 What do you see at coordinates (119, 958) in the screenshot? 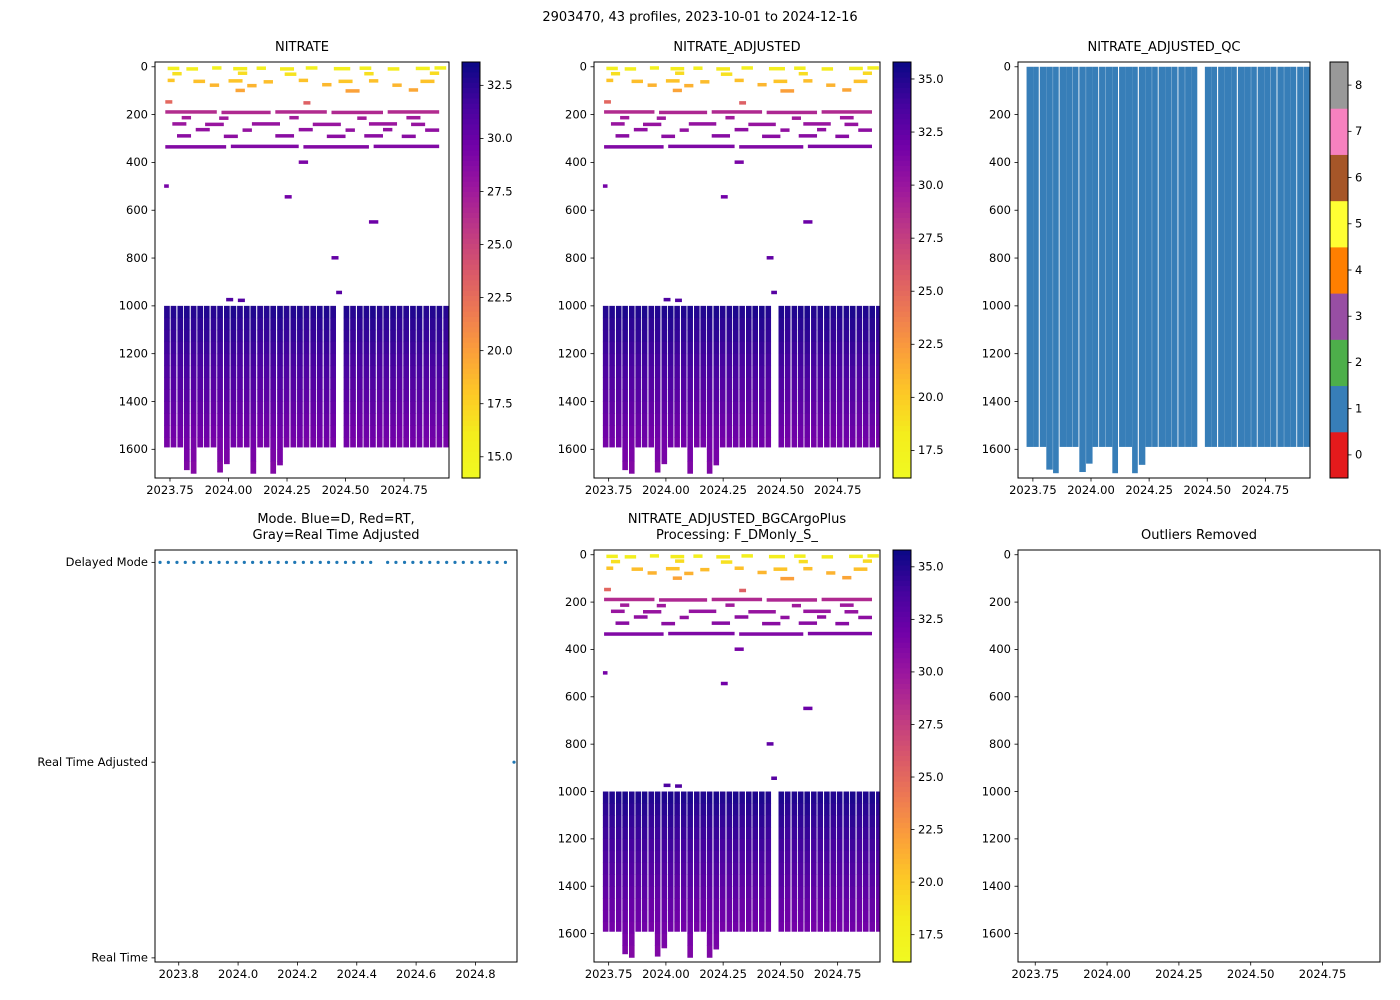
I see `svg-text: Real Time` at bounding box center [119, 958].